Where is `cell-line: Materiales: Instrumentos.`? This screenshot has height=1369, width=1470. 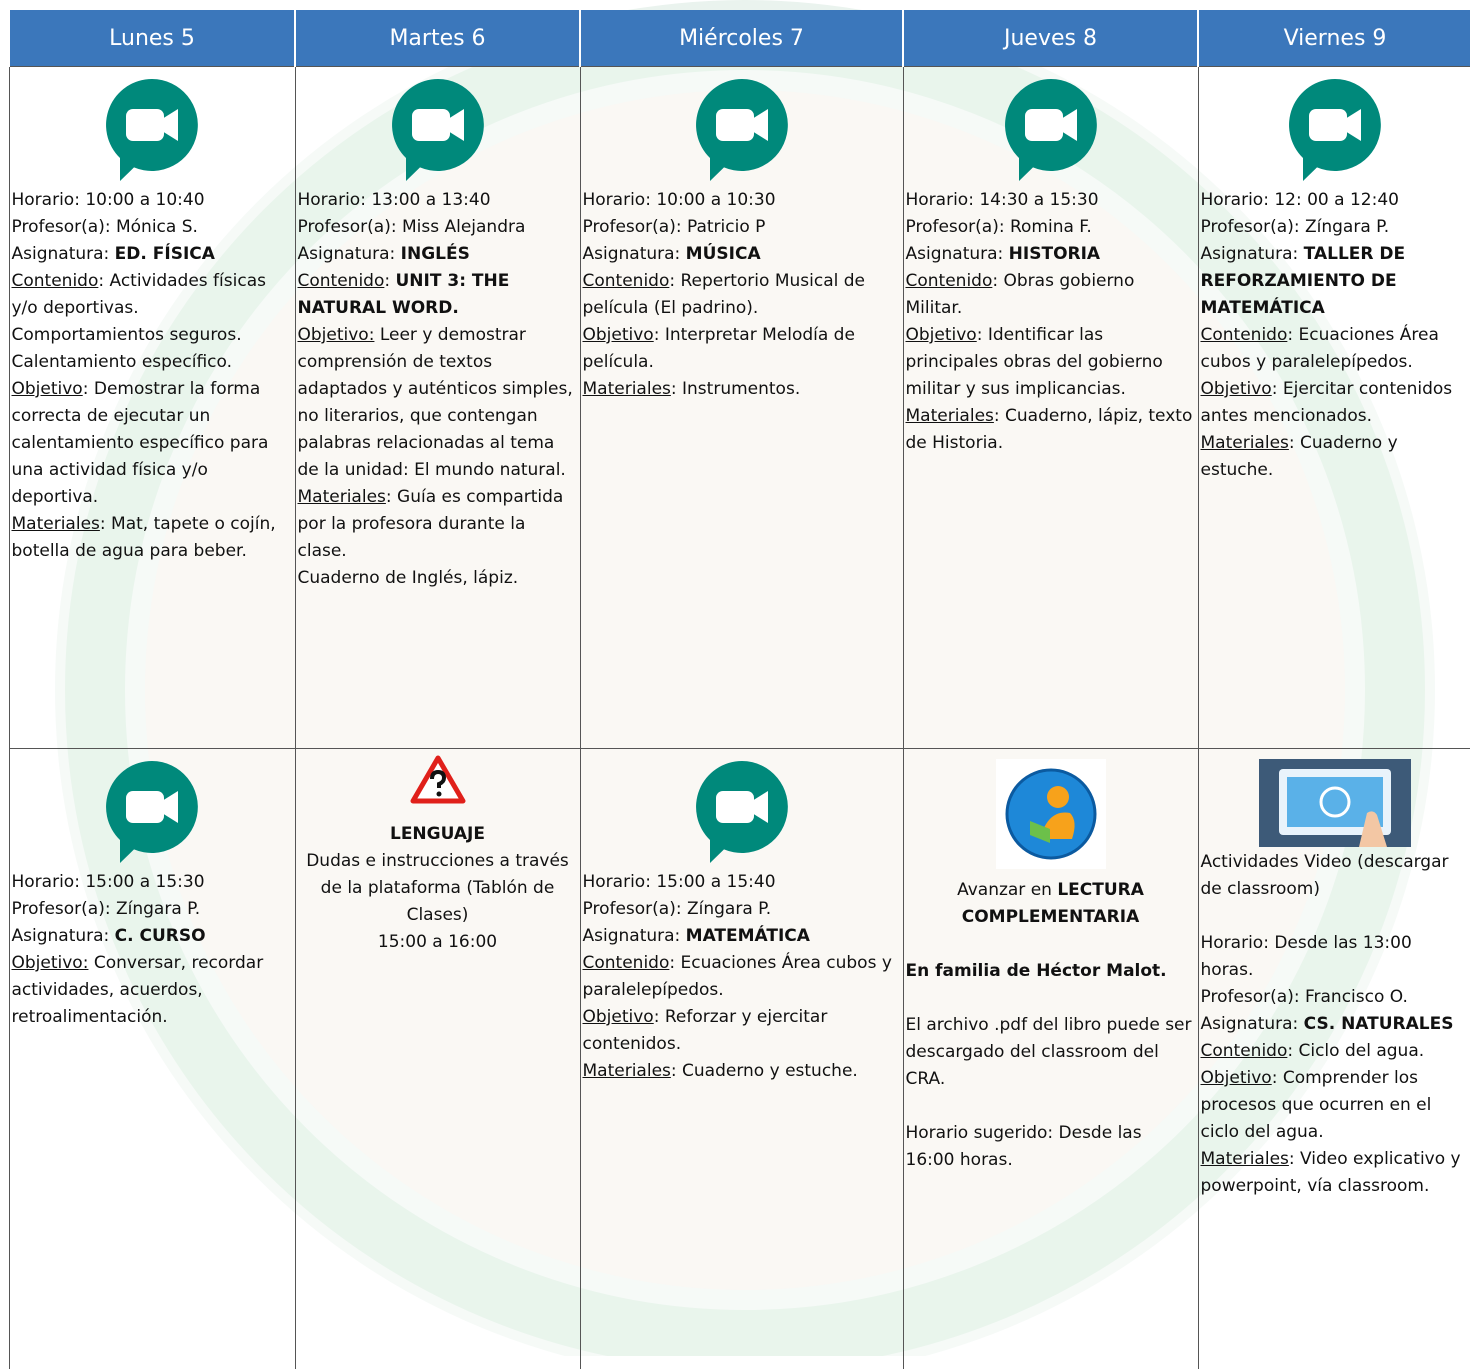
cell-line: Materiales: Instrumentos. is located at coordinates (742, 389).